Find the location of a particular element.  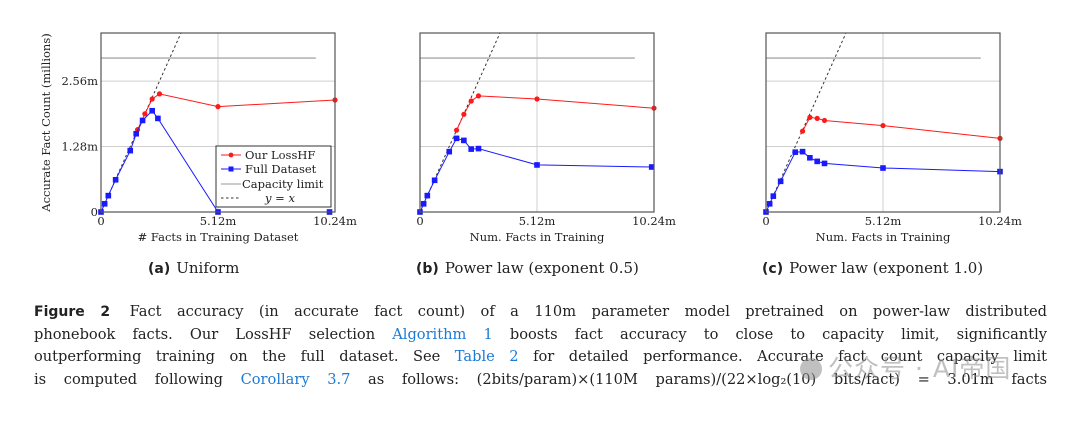

legend-label-losshf: Our LossHF is located at coordinates (280, 155).